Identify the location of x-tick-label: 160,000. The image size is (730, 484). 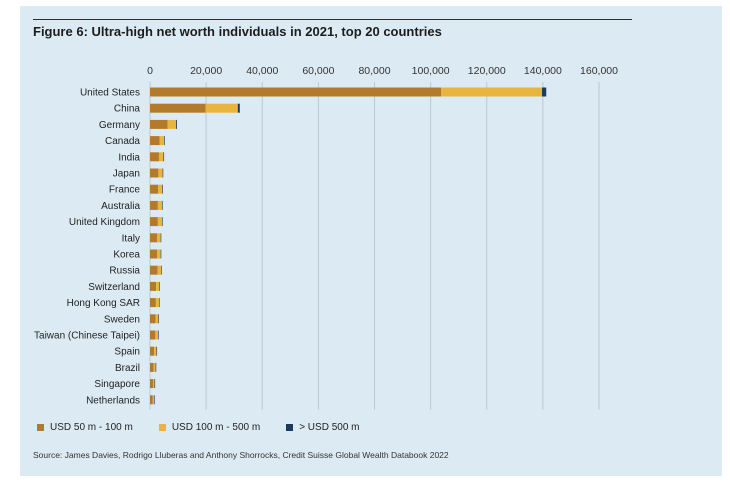
(599, 71).